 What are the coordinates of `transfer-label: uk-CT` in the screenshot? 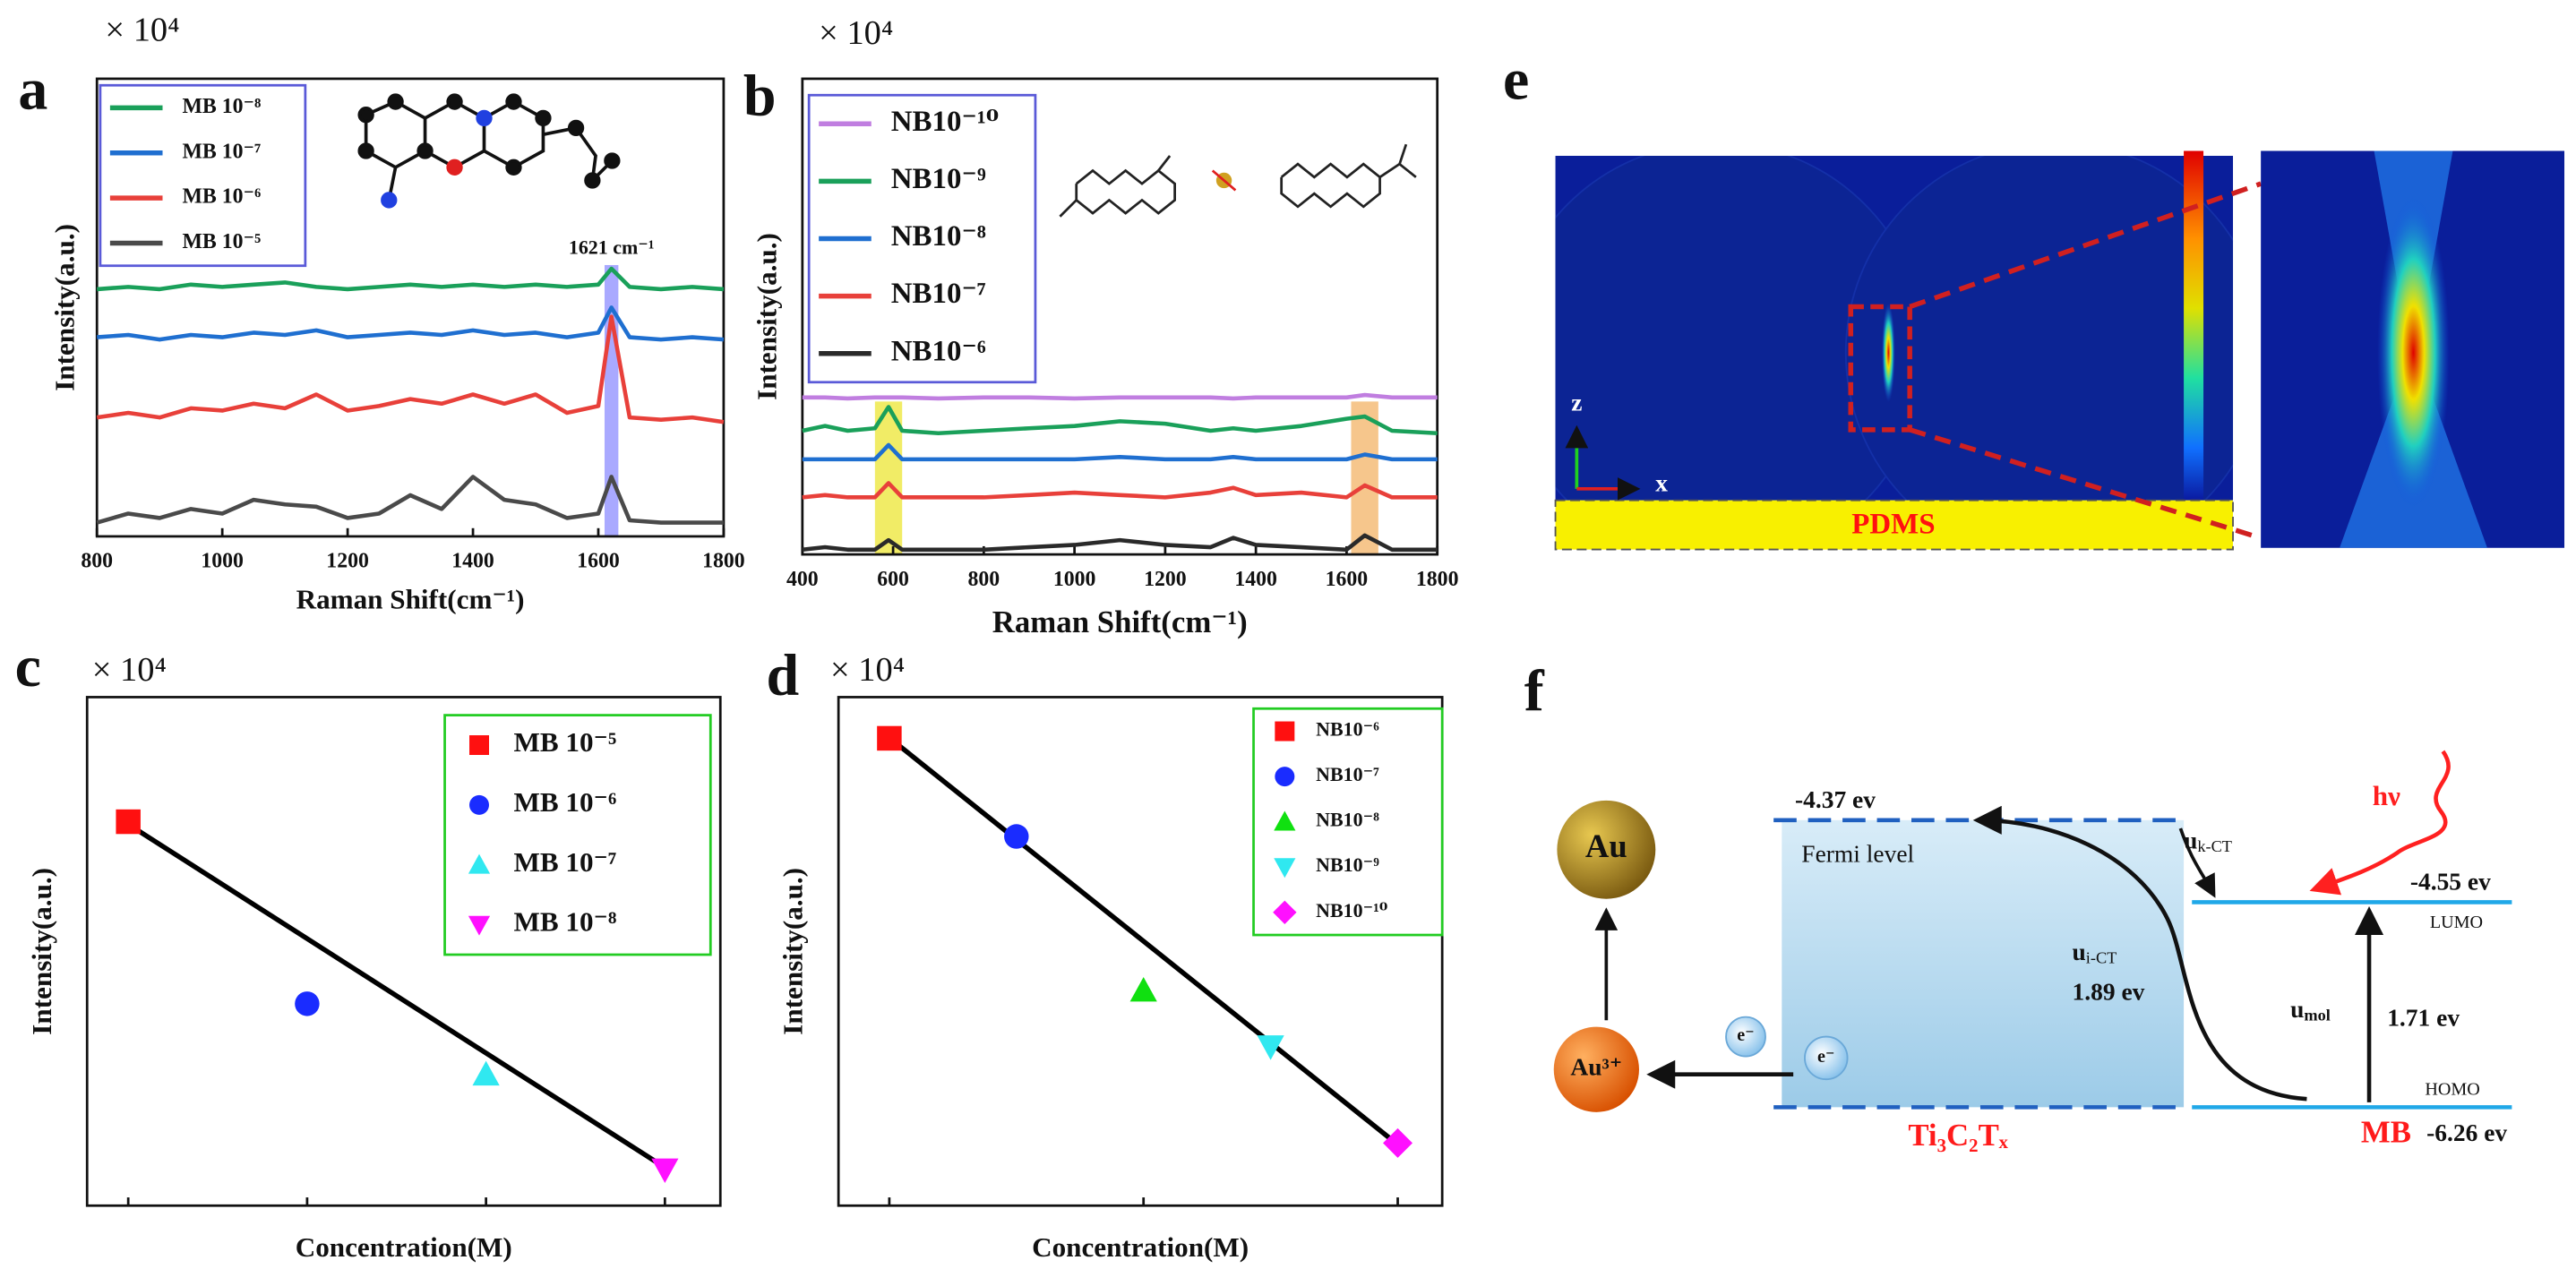 It's located at (2208, 841).